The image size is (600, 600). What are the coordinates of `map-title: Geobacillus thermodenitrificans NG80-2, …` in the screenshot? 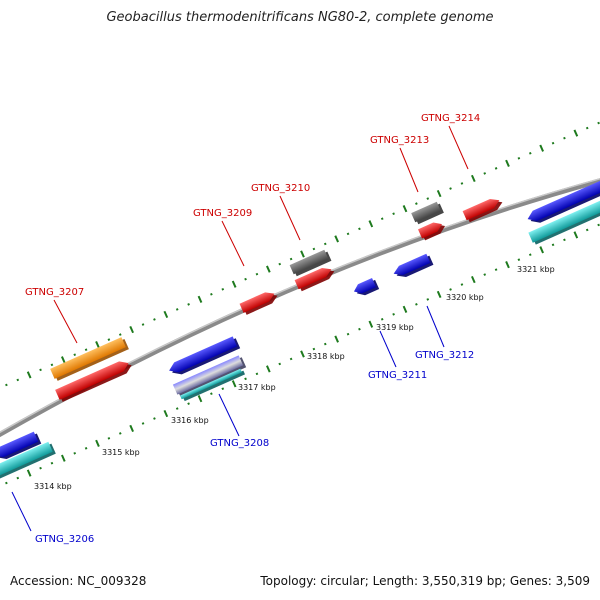 It's located at (300, 17).